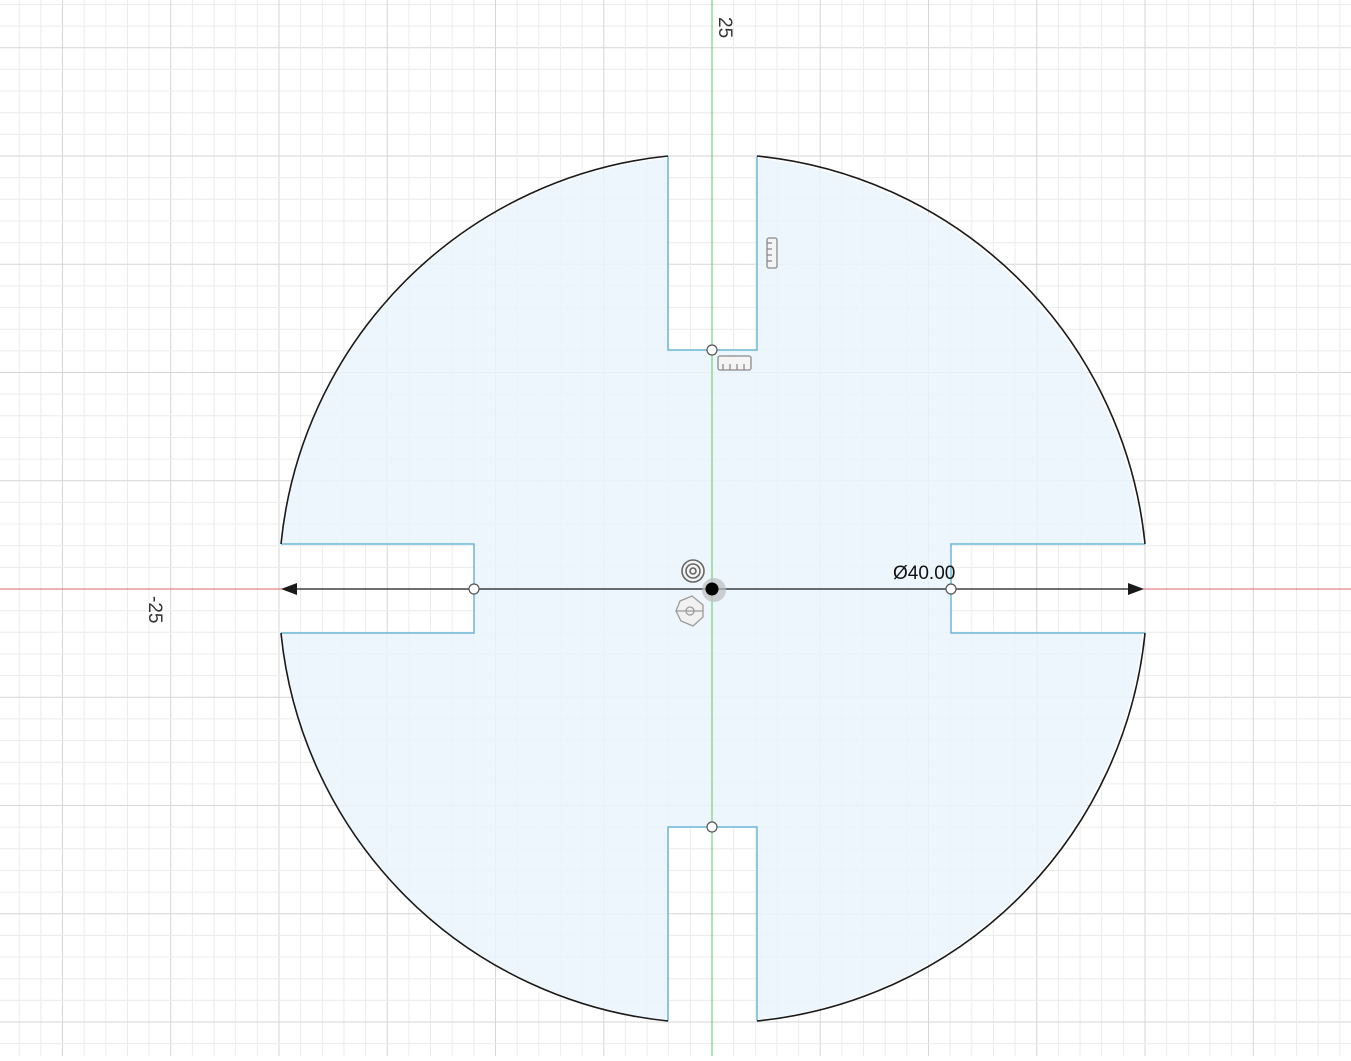 The image size is (1351, 1061). Describe the element at coordinates (474, 350) in the screenshot. I see `arc-top-left` at that location.